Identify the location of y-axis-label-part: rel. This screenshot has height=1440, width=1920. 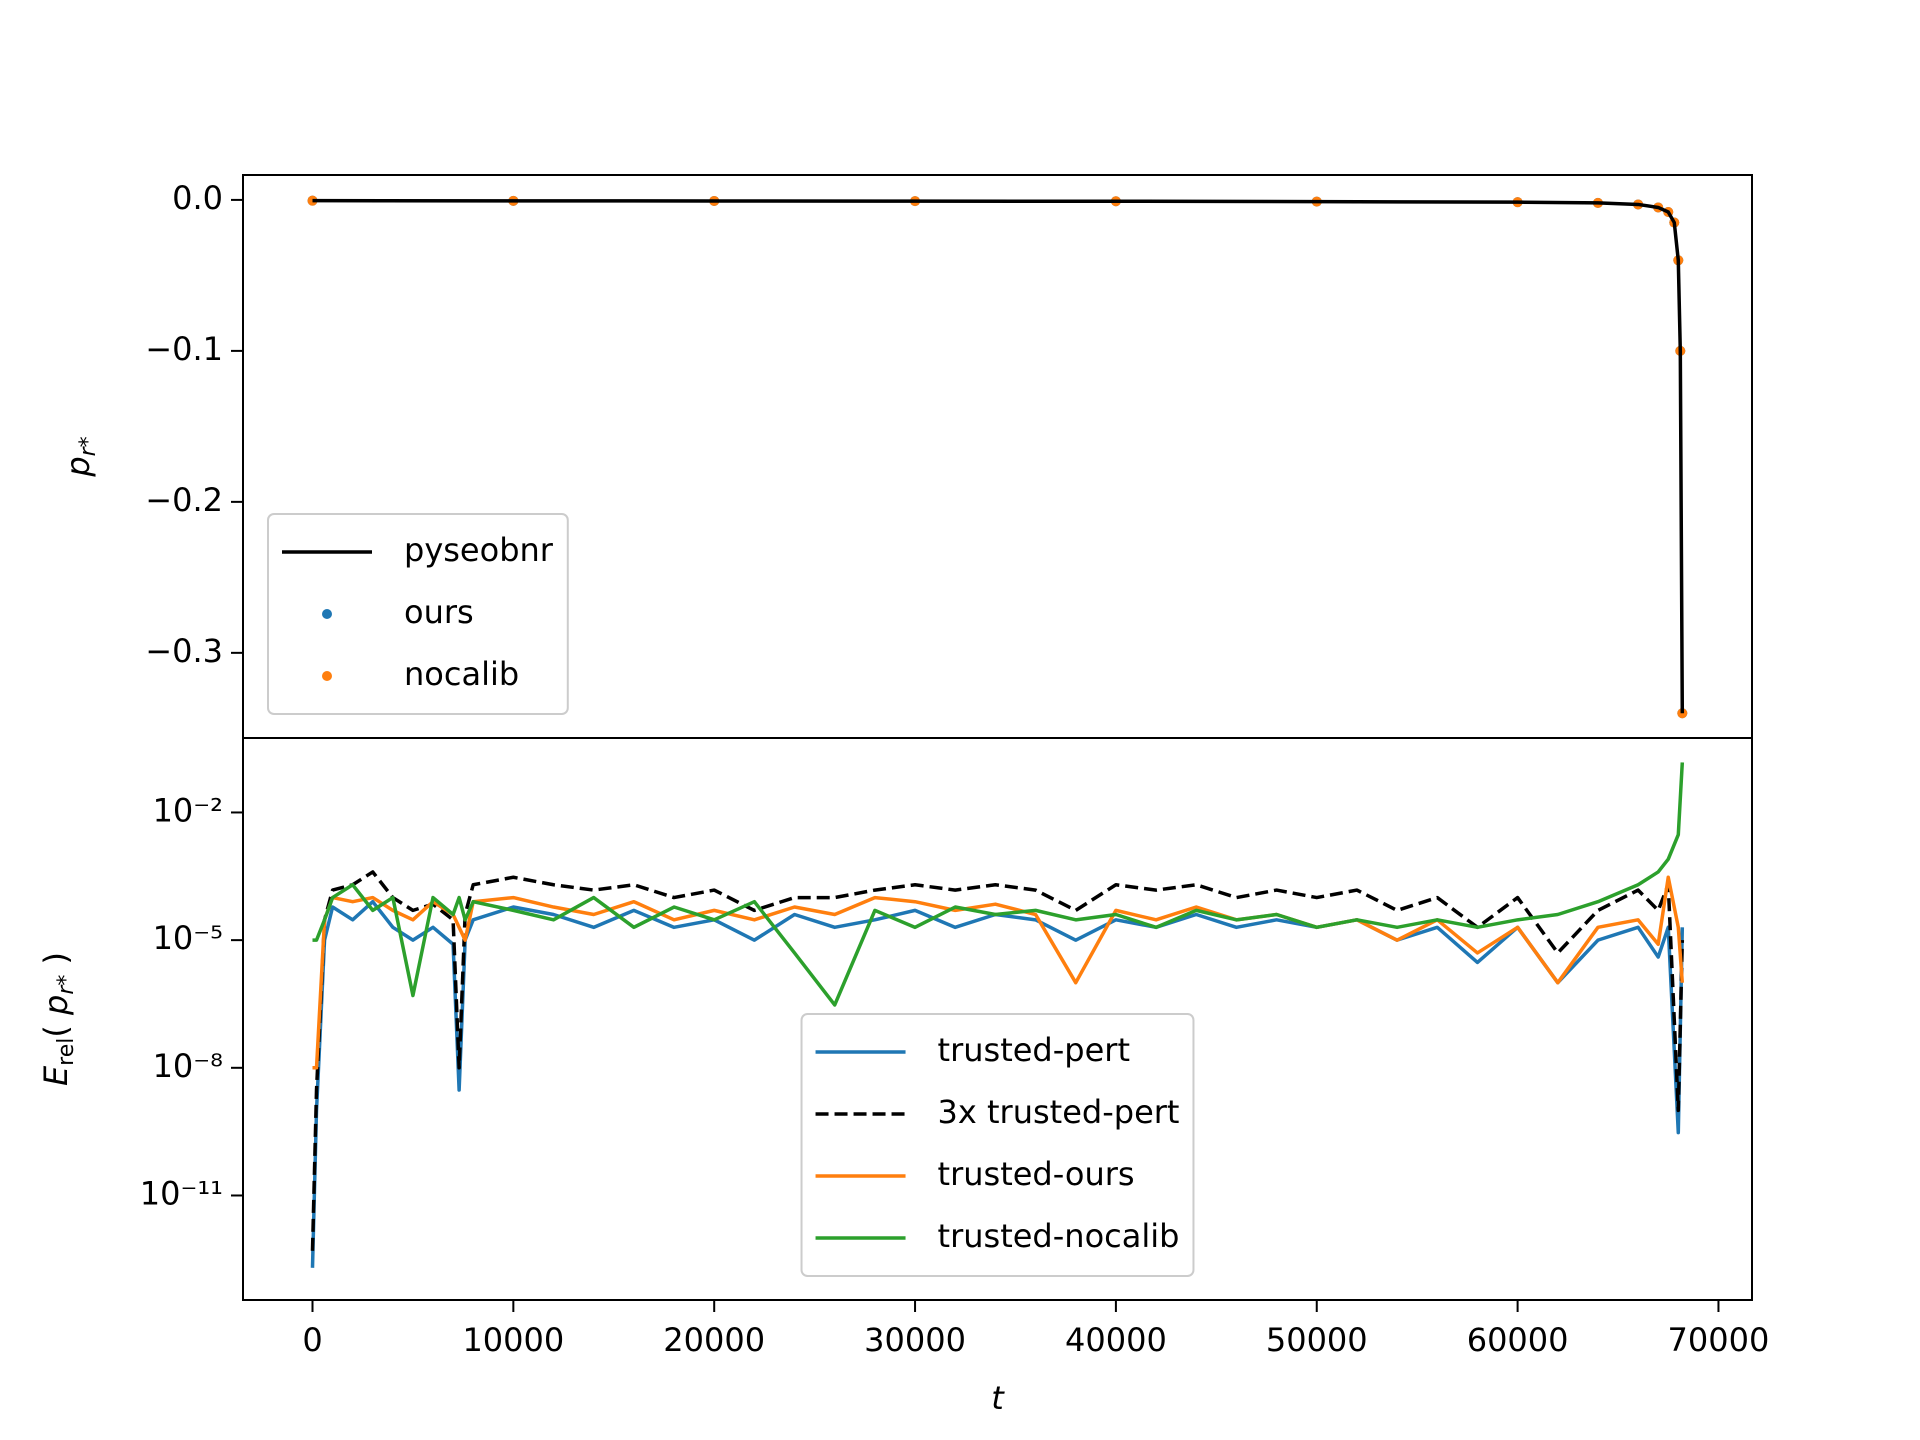
(66, 1052).